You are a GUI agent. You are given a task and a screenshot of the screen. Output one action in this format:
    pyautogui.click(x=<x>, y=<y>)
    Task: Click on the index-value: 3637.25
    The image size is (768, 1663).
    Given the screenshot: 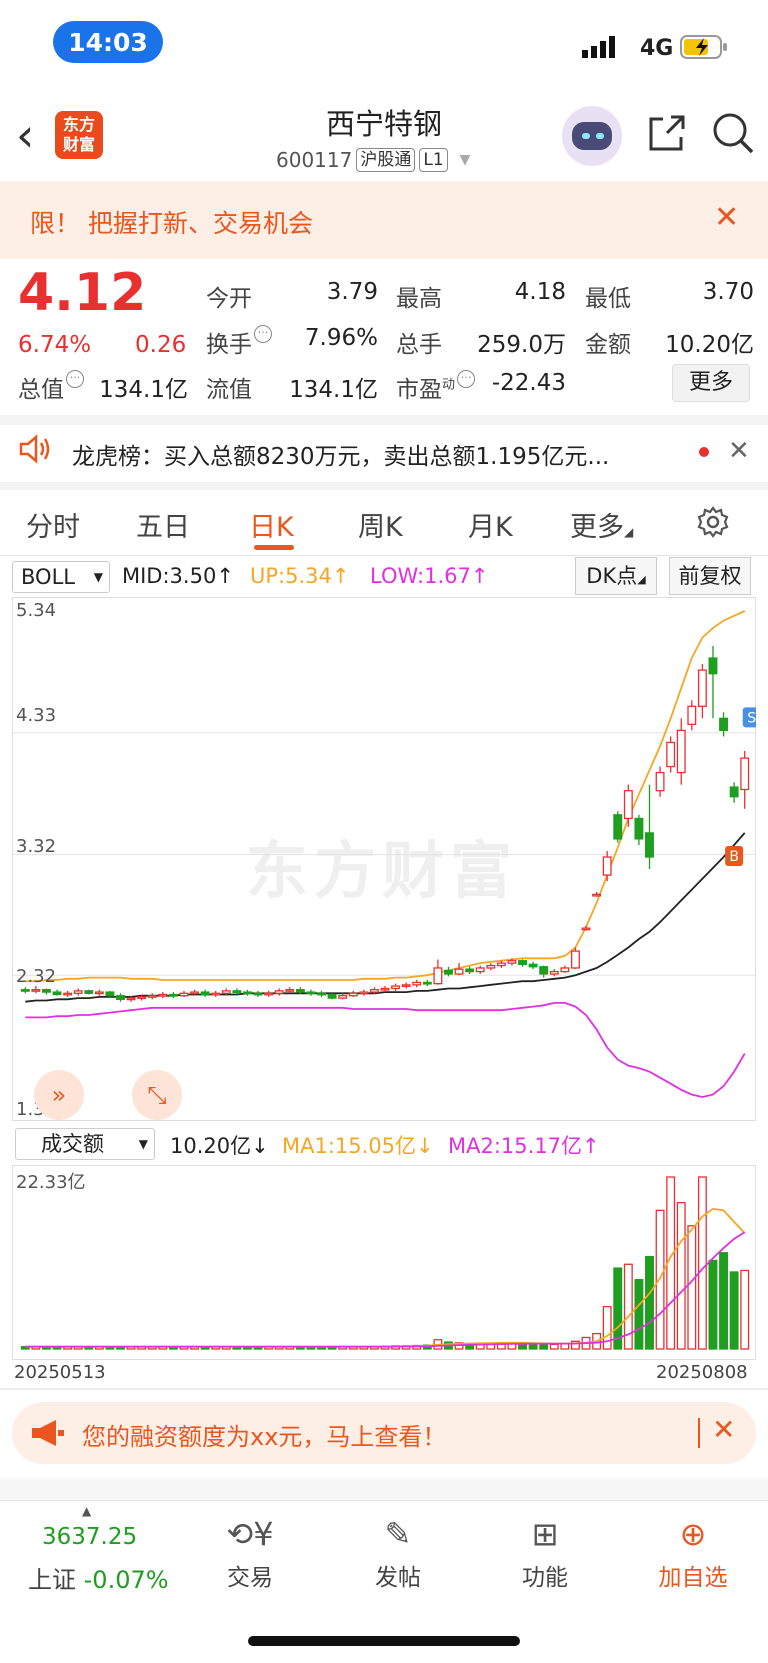 What is the action you would take?
    pyautogui.click(x=90, y=1537)
    